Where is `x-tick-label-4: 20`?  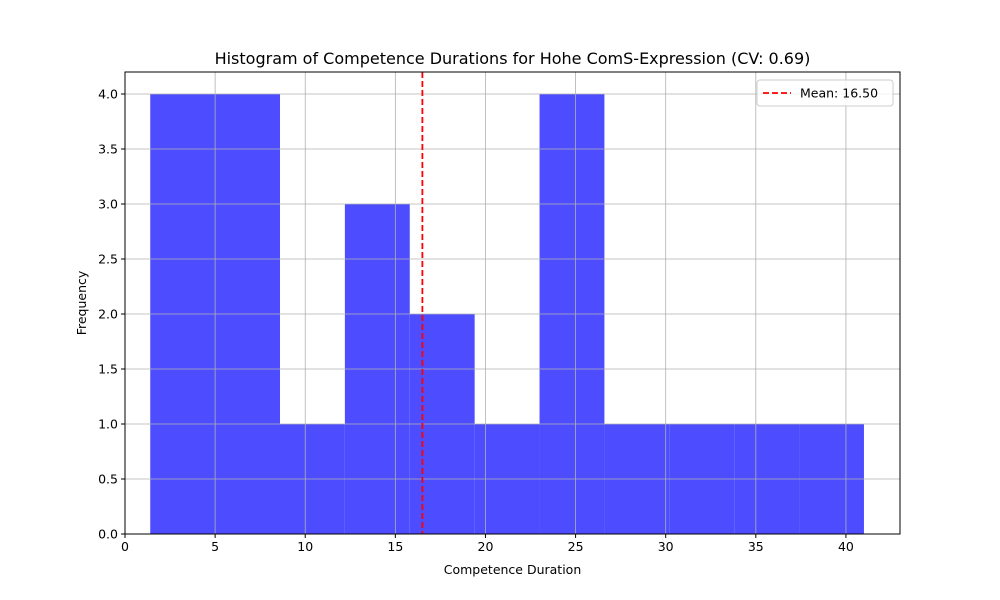
x-tick-label-4: 20 is located at coordinates (486, 546).